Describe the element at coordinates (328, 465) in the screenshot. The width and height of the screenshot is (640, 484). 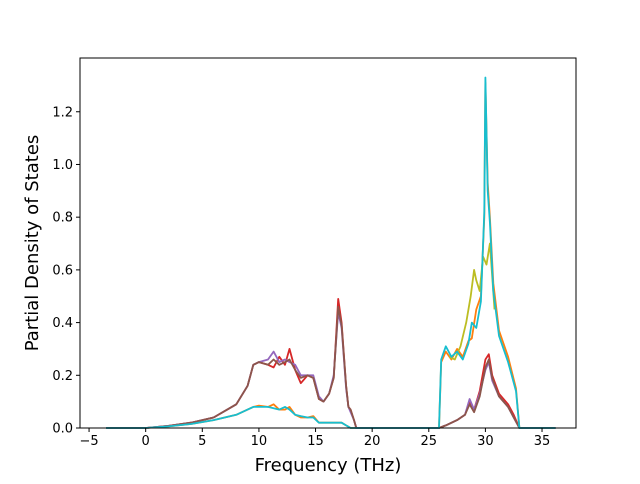
I see `x-axis-label: Frequency (THz)` at that location.